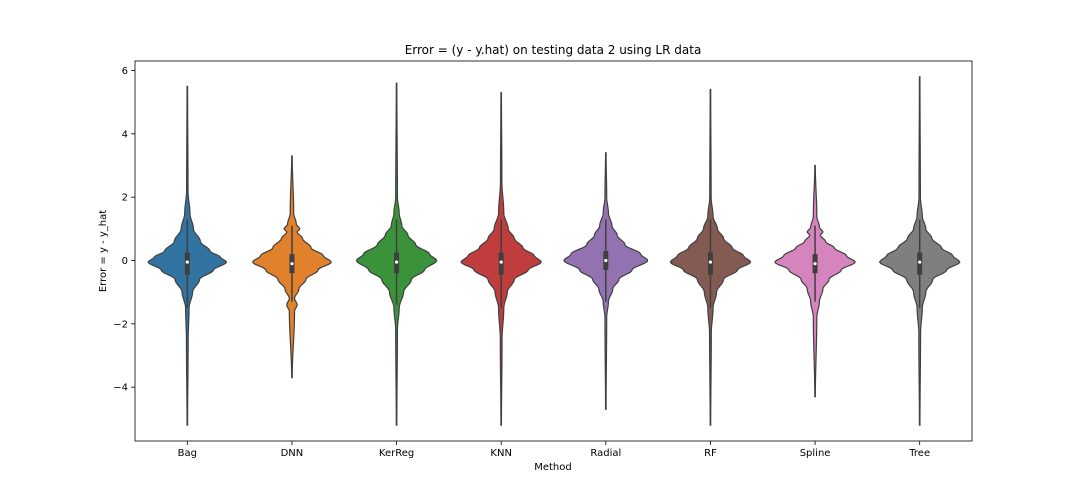 The image size is (1080, 504). Describe the element at coordinates (553, 467) in the screenshot. I see `x-axis-title: Method` at that location.